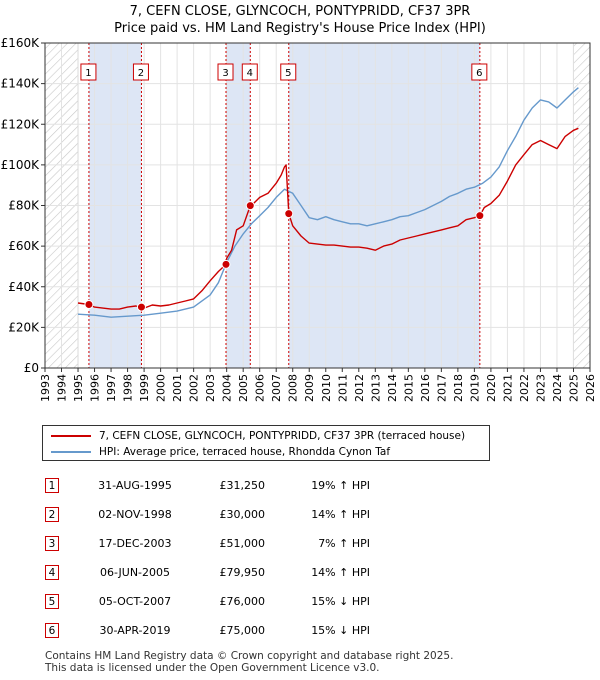 Image resolution: width=600 pixels, height=680 pixels. What do you see at coordinates (24, 287) in the screenshot?
I see `y-tick-label: £40K` at bounding box center [24, 287].